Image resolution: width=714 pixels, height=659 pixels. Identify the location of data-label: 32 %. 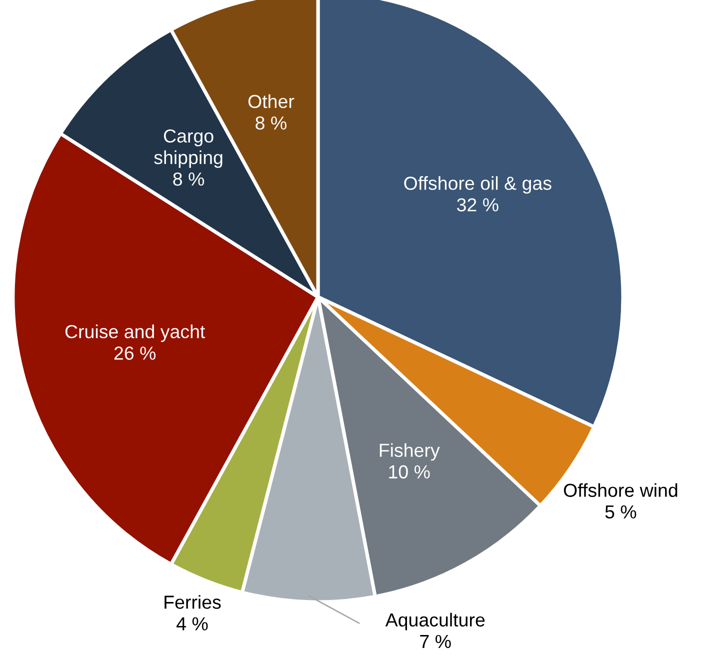
(477, 205).